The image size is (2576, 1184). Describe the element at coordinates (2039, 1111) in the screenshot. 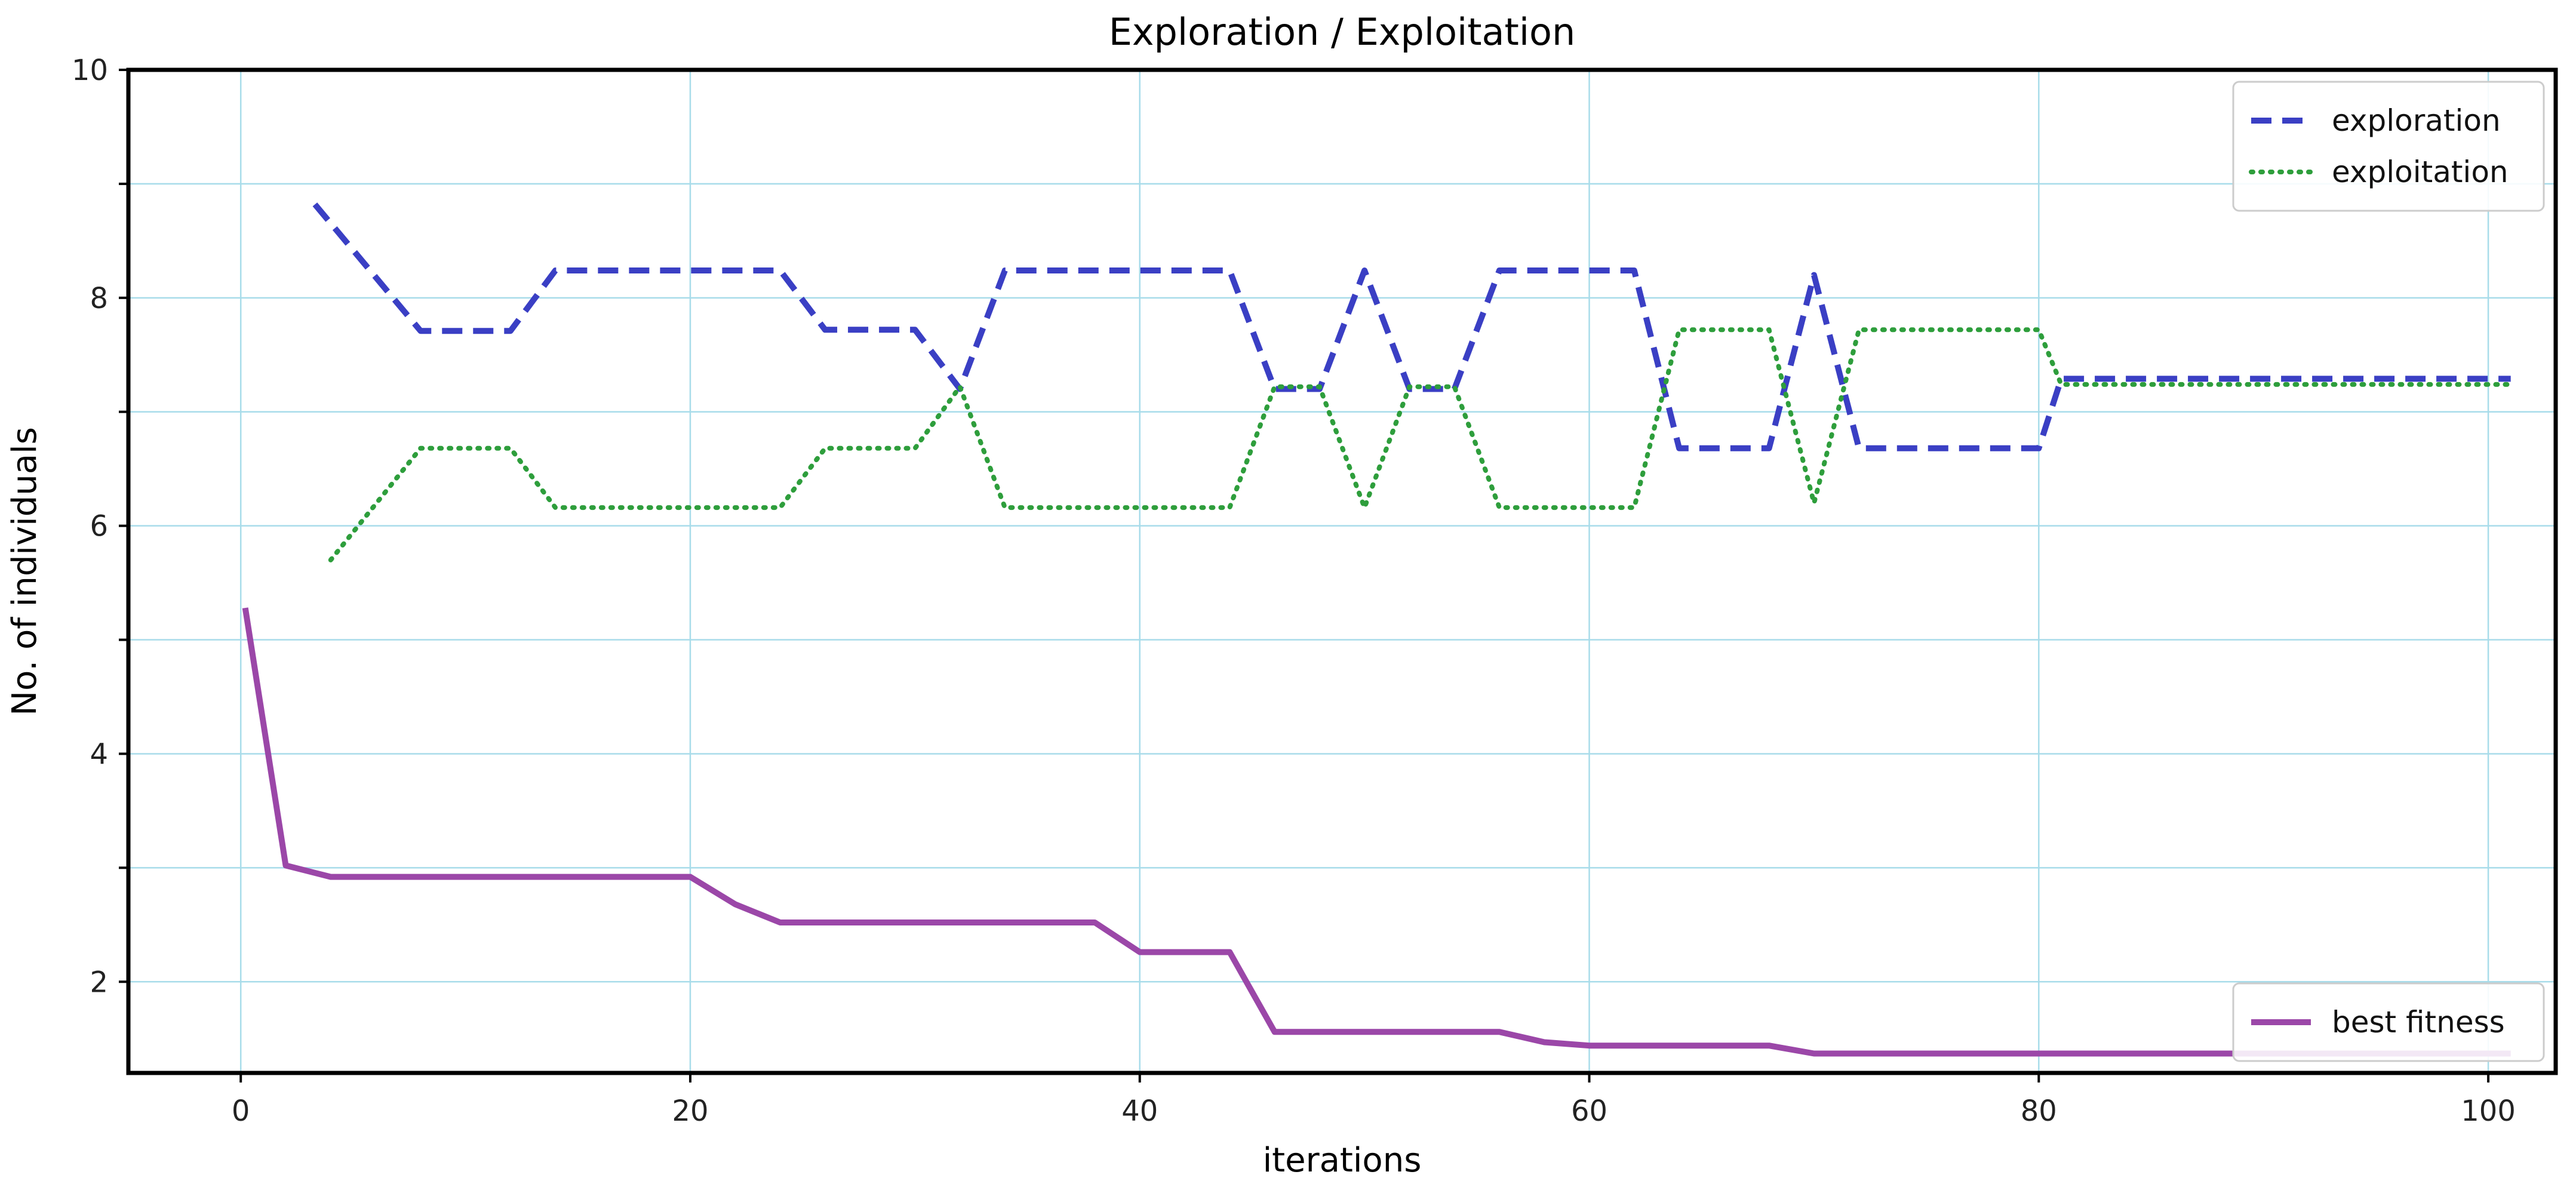

I see `x-tick-label: 80` at that location.